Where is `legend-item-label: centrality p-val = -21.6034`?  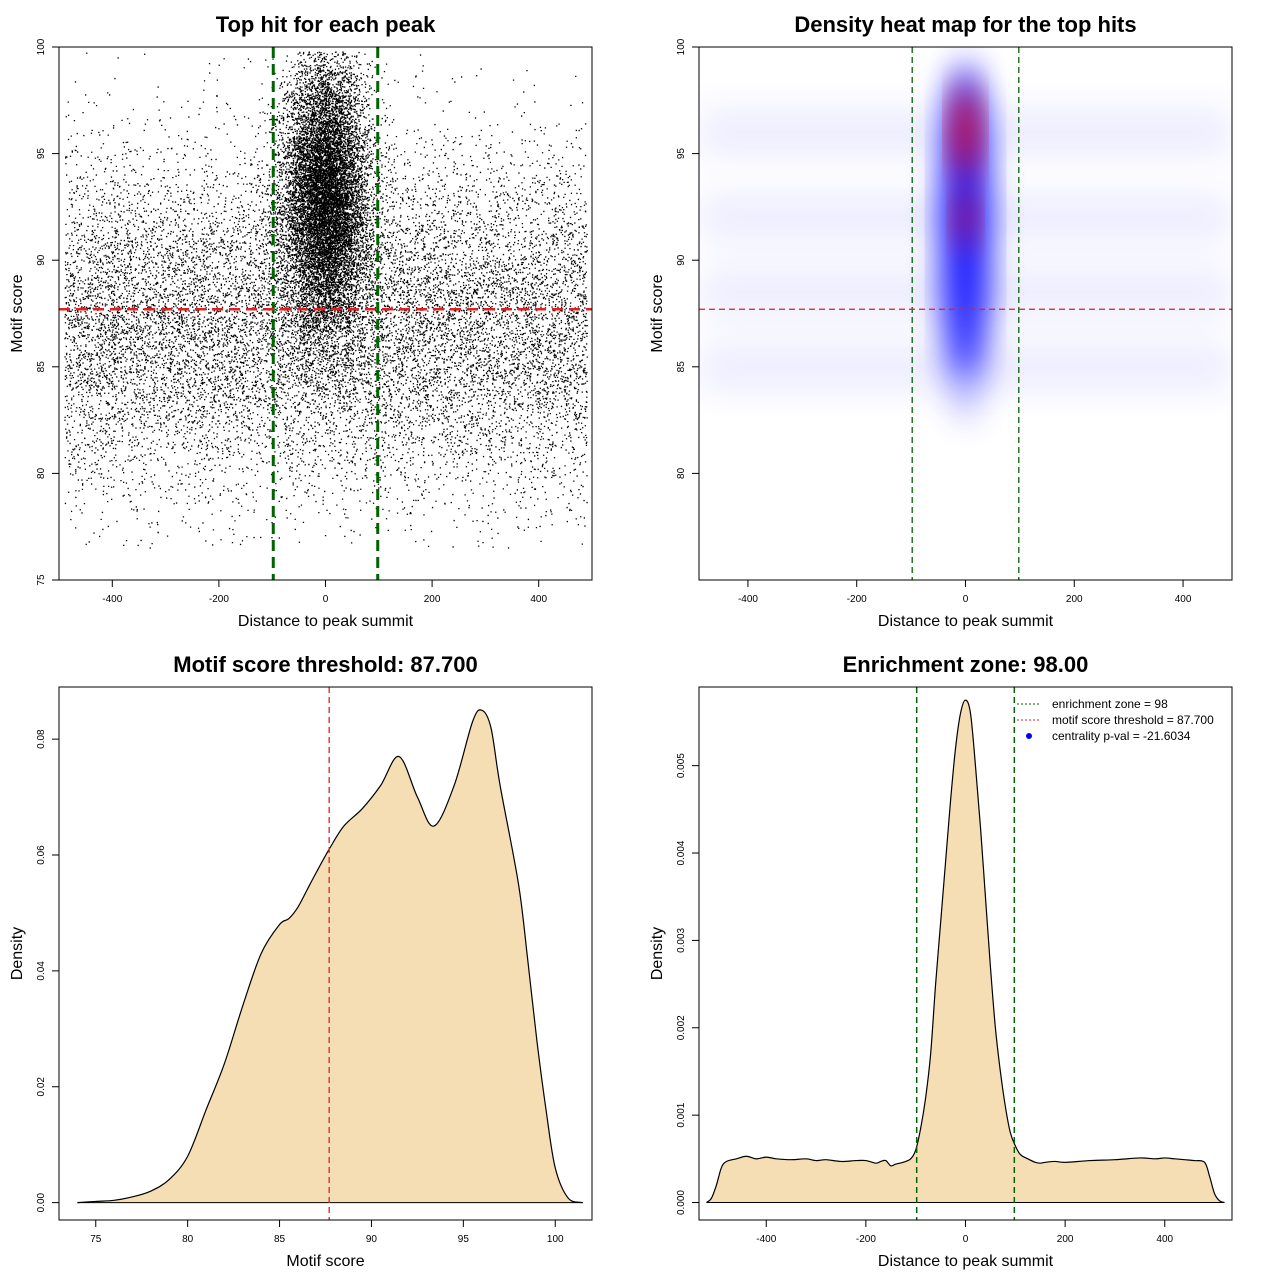
legend-item-label: centrality p-val = -21.6034 is located at coordinates (1121, 736).